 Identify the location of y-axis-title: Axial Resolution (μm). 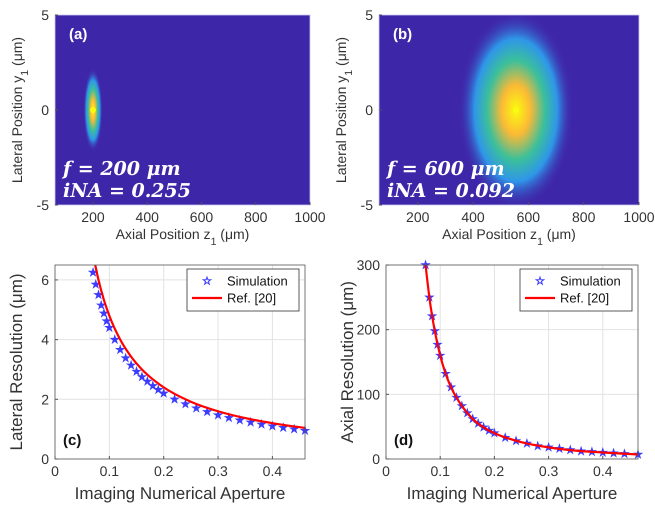
(347, 362).